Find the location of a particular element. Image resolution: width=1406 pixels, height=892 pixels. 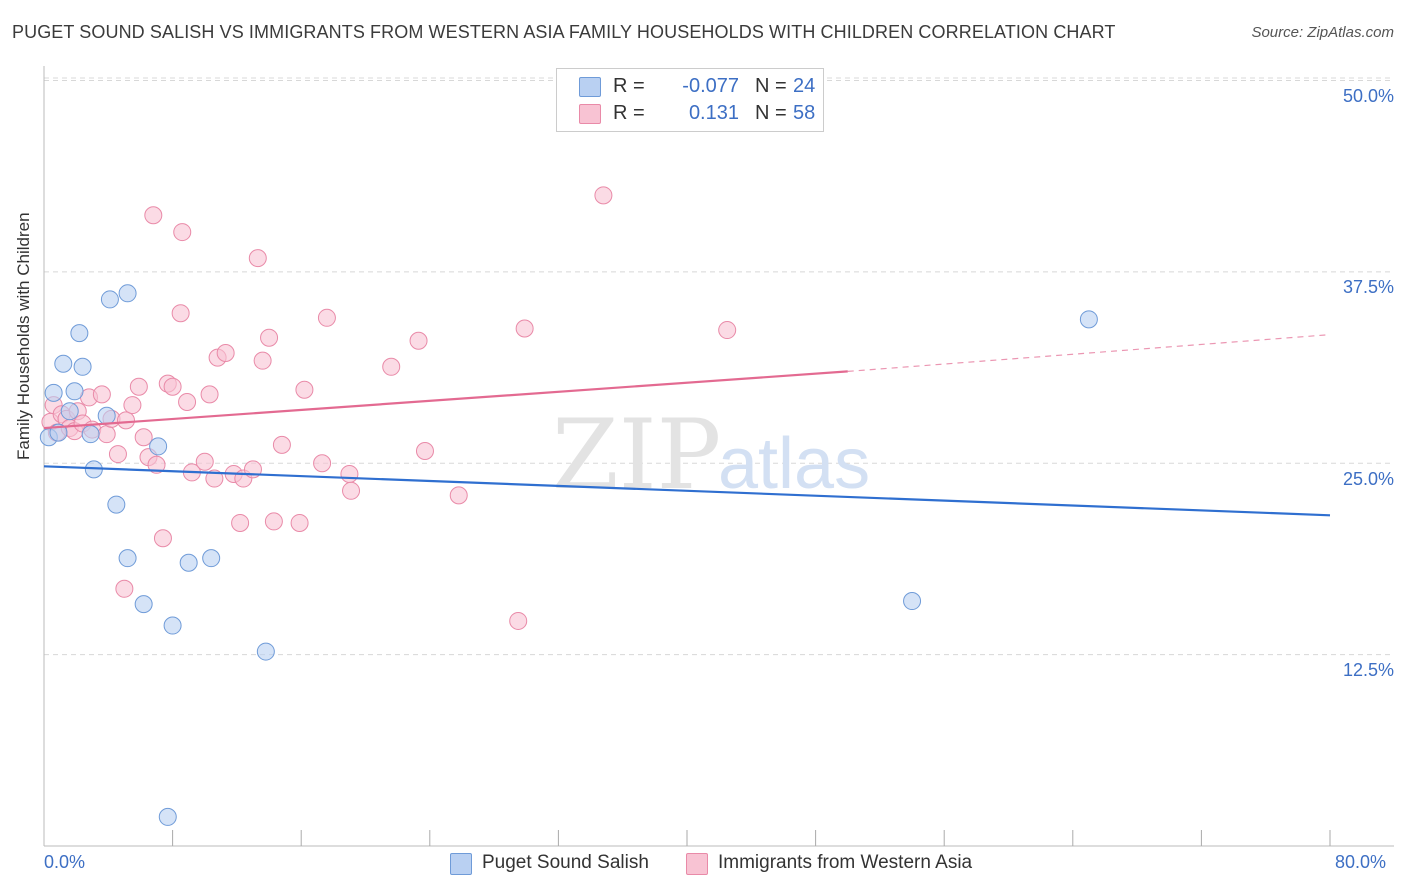

trendline-puget-sound-salish is located at coordinates (687, 491).